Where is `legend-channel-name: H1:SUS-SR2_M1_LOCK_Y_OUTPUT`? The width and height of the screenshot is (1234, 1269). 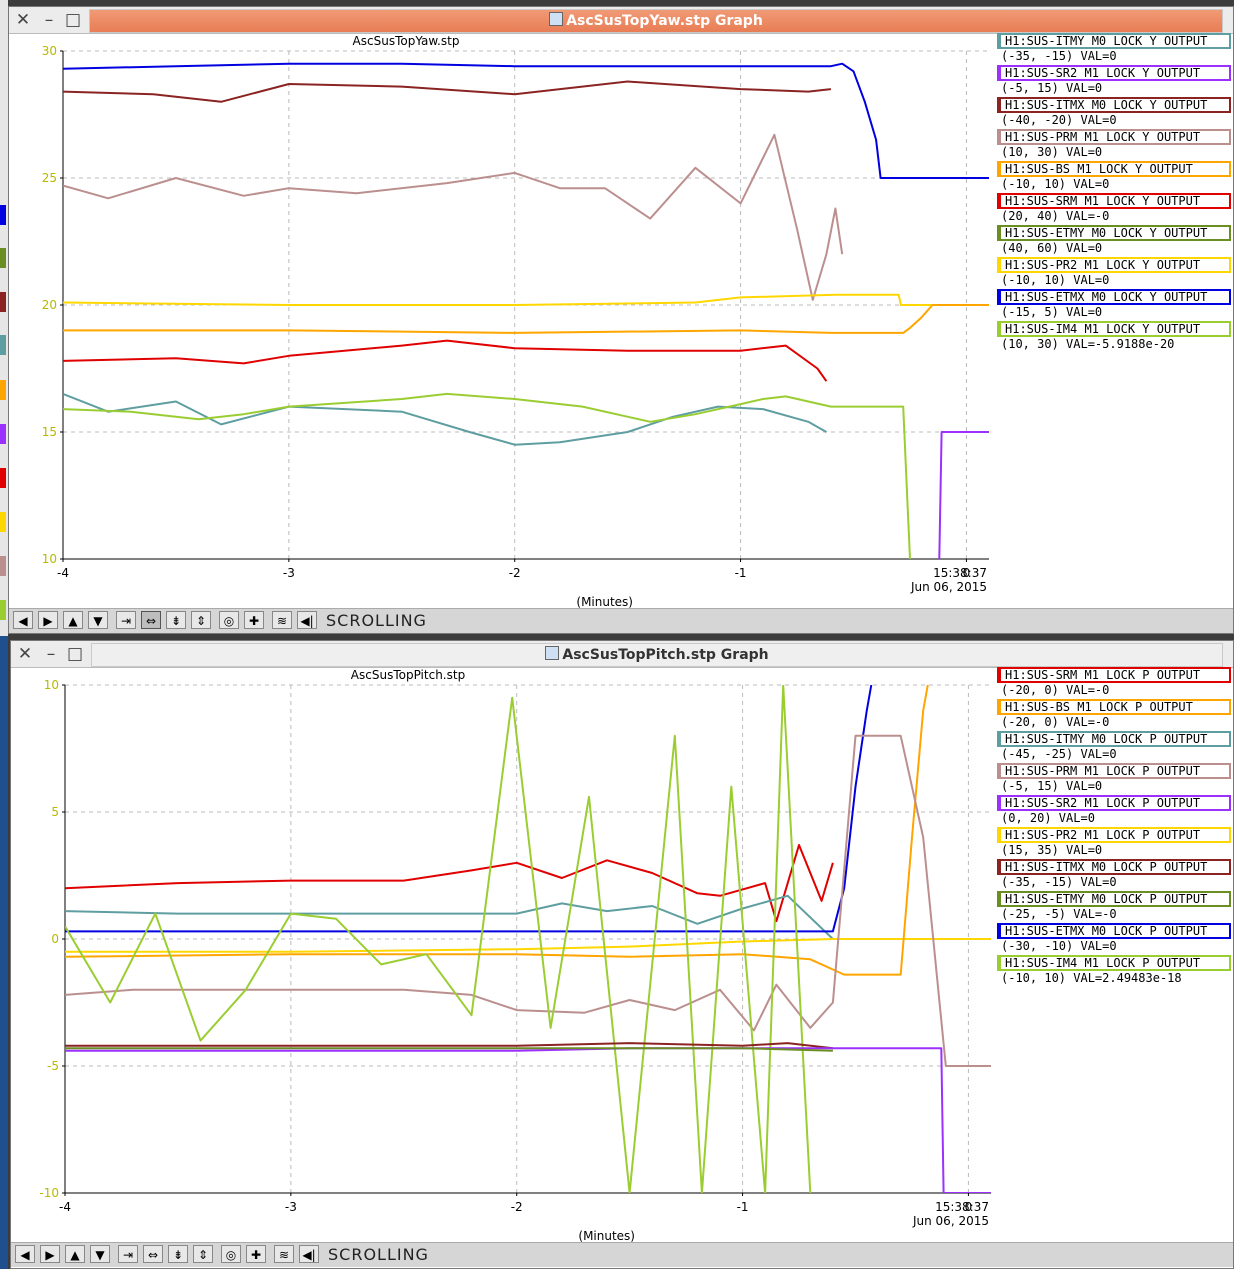
legend-channel-name: H1:SUS-SR2_M1_LOCK_Y_OUTPUT is located at coordinates (1114, 73).